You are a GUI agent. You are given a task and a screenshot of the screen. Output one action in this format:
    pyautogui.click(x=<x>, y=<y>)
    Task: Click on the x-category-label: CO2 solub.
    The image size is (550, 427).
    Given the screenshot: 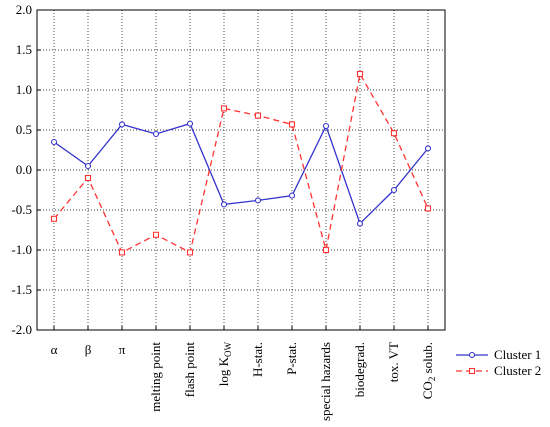 What is the action you would take?
    pyautogui.click(x=428, y=370)
    